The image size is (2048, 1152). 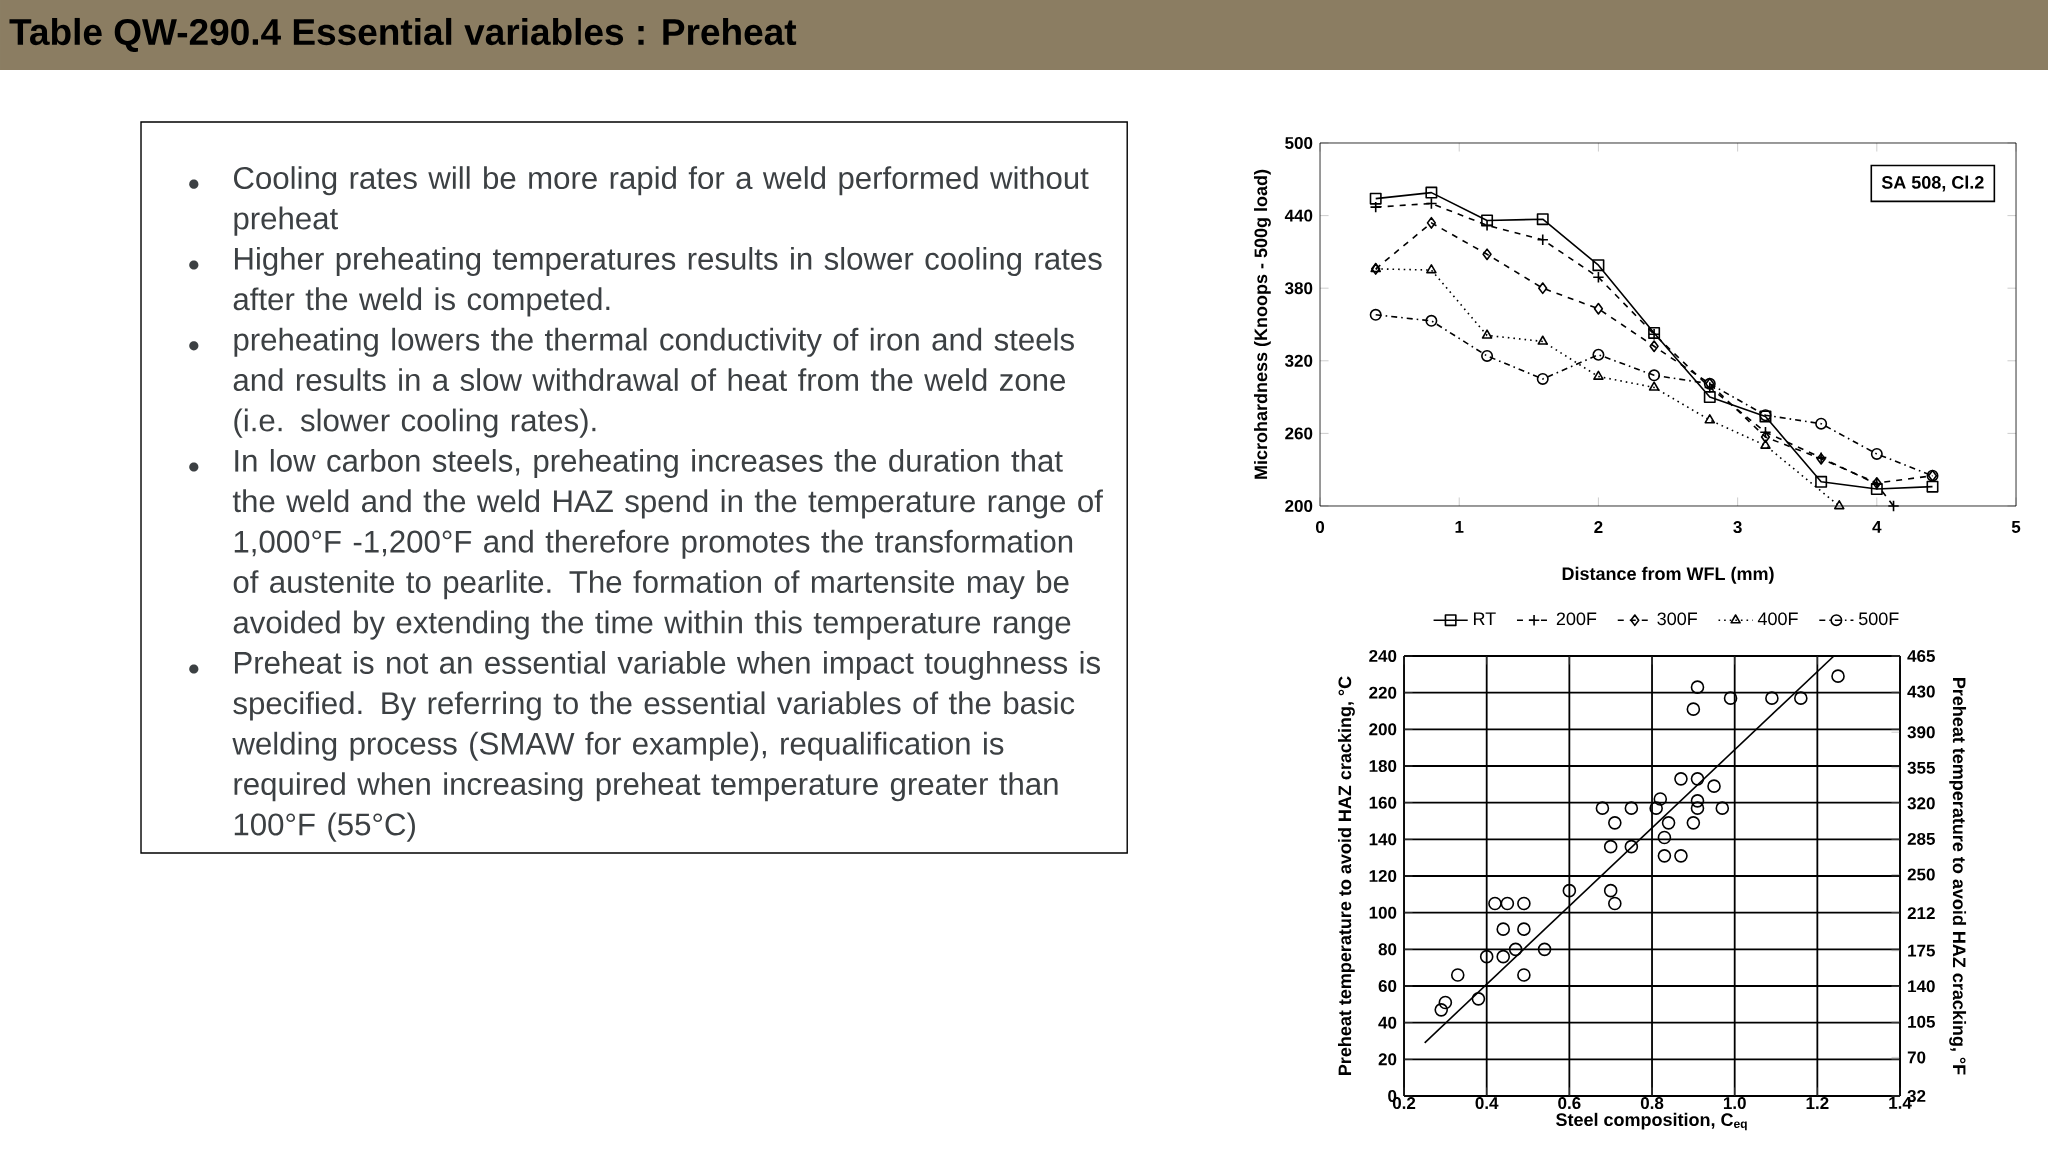 I want to click on y-tick-label: 240, so click(x=1383, y=656).